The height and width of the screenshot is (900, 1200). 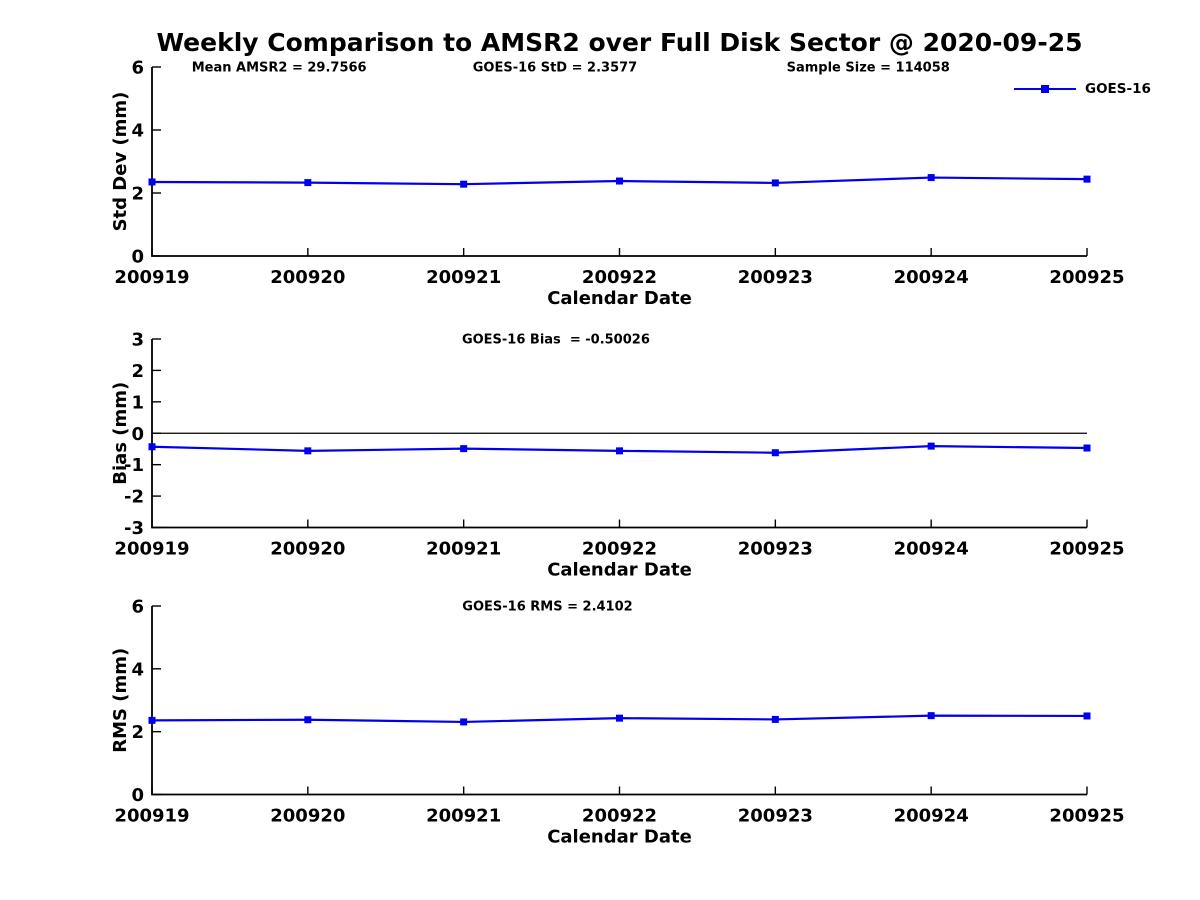 I want to click on y-tick-label: 3, so click(x=137, y=340).